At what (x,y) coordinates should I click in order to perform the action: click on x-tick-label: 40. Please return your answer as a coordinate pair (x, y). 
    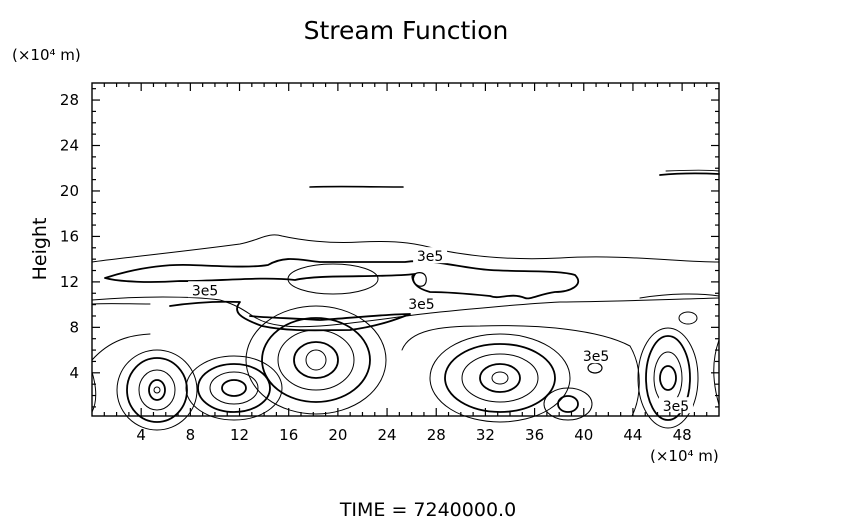
    Looking at the image, I should click on (583, 435).